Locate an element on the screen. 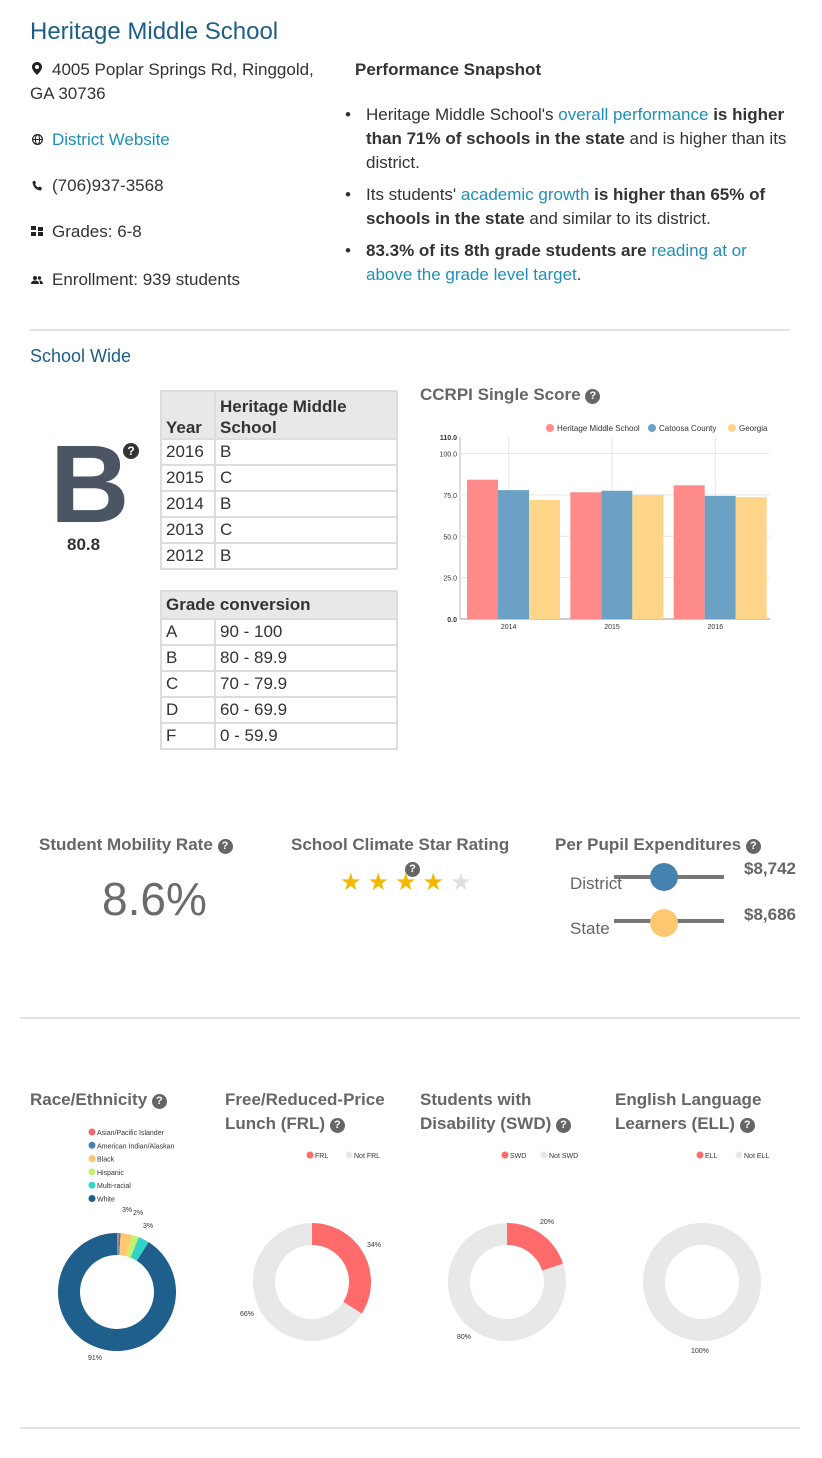 This screenshot has height=1458, width=822. slice-label: 2% is located at coordinates (138, 1213).